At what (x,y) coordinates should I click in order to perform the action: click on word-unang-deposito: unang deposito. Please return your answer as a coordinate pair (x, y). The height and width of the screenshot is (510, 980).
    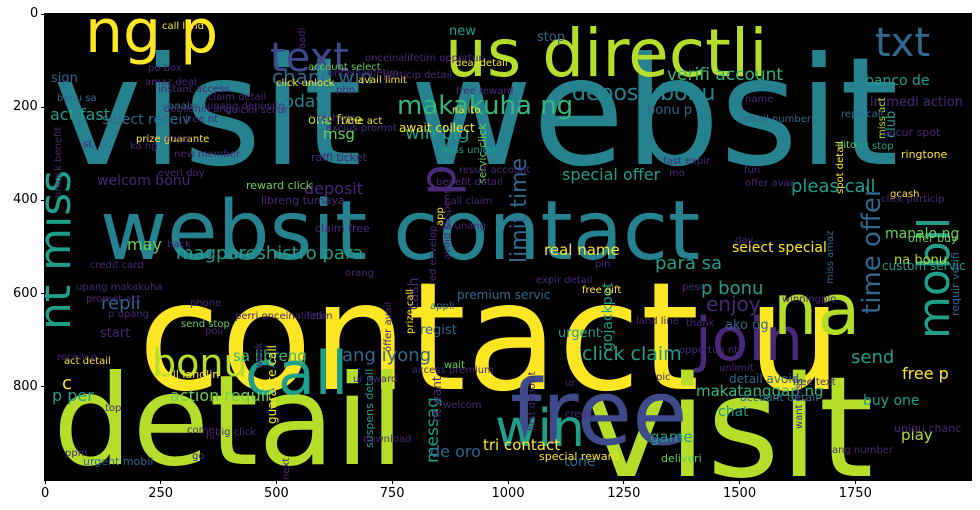
    Looking at the image, I should click on (246, 106).